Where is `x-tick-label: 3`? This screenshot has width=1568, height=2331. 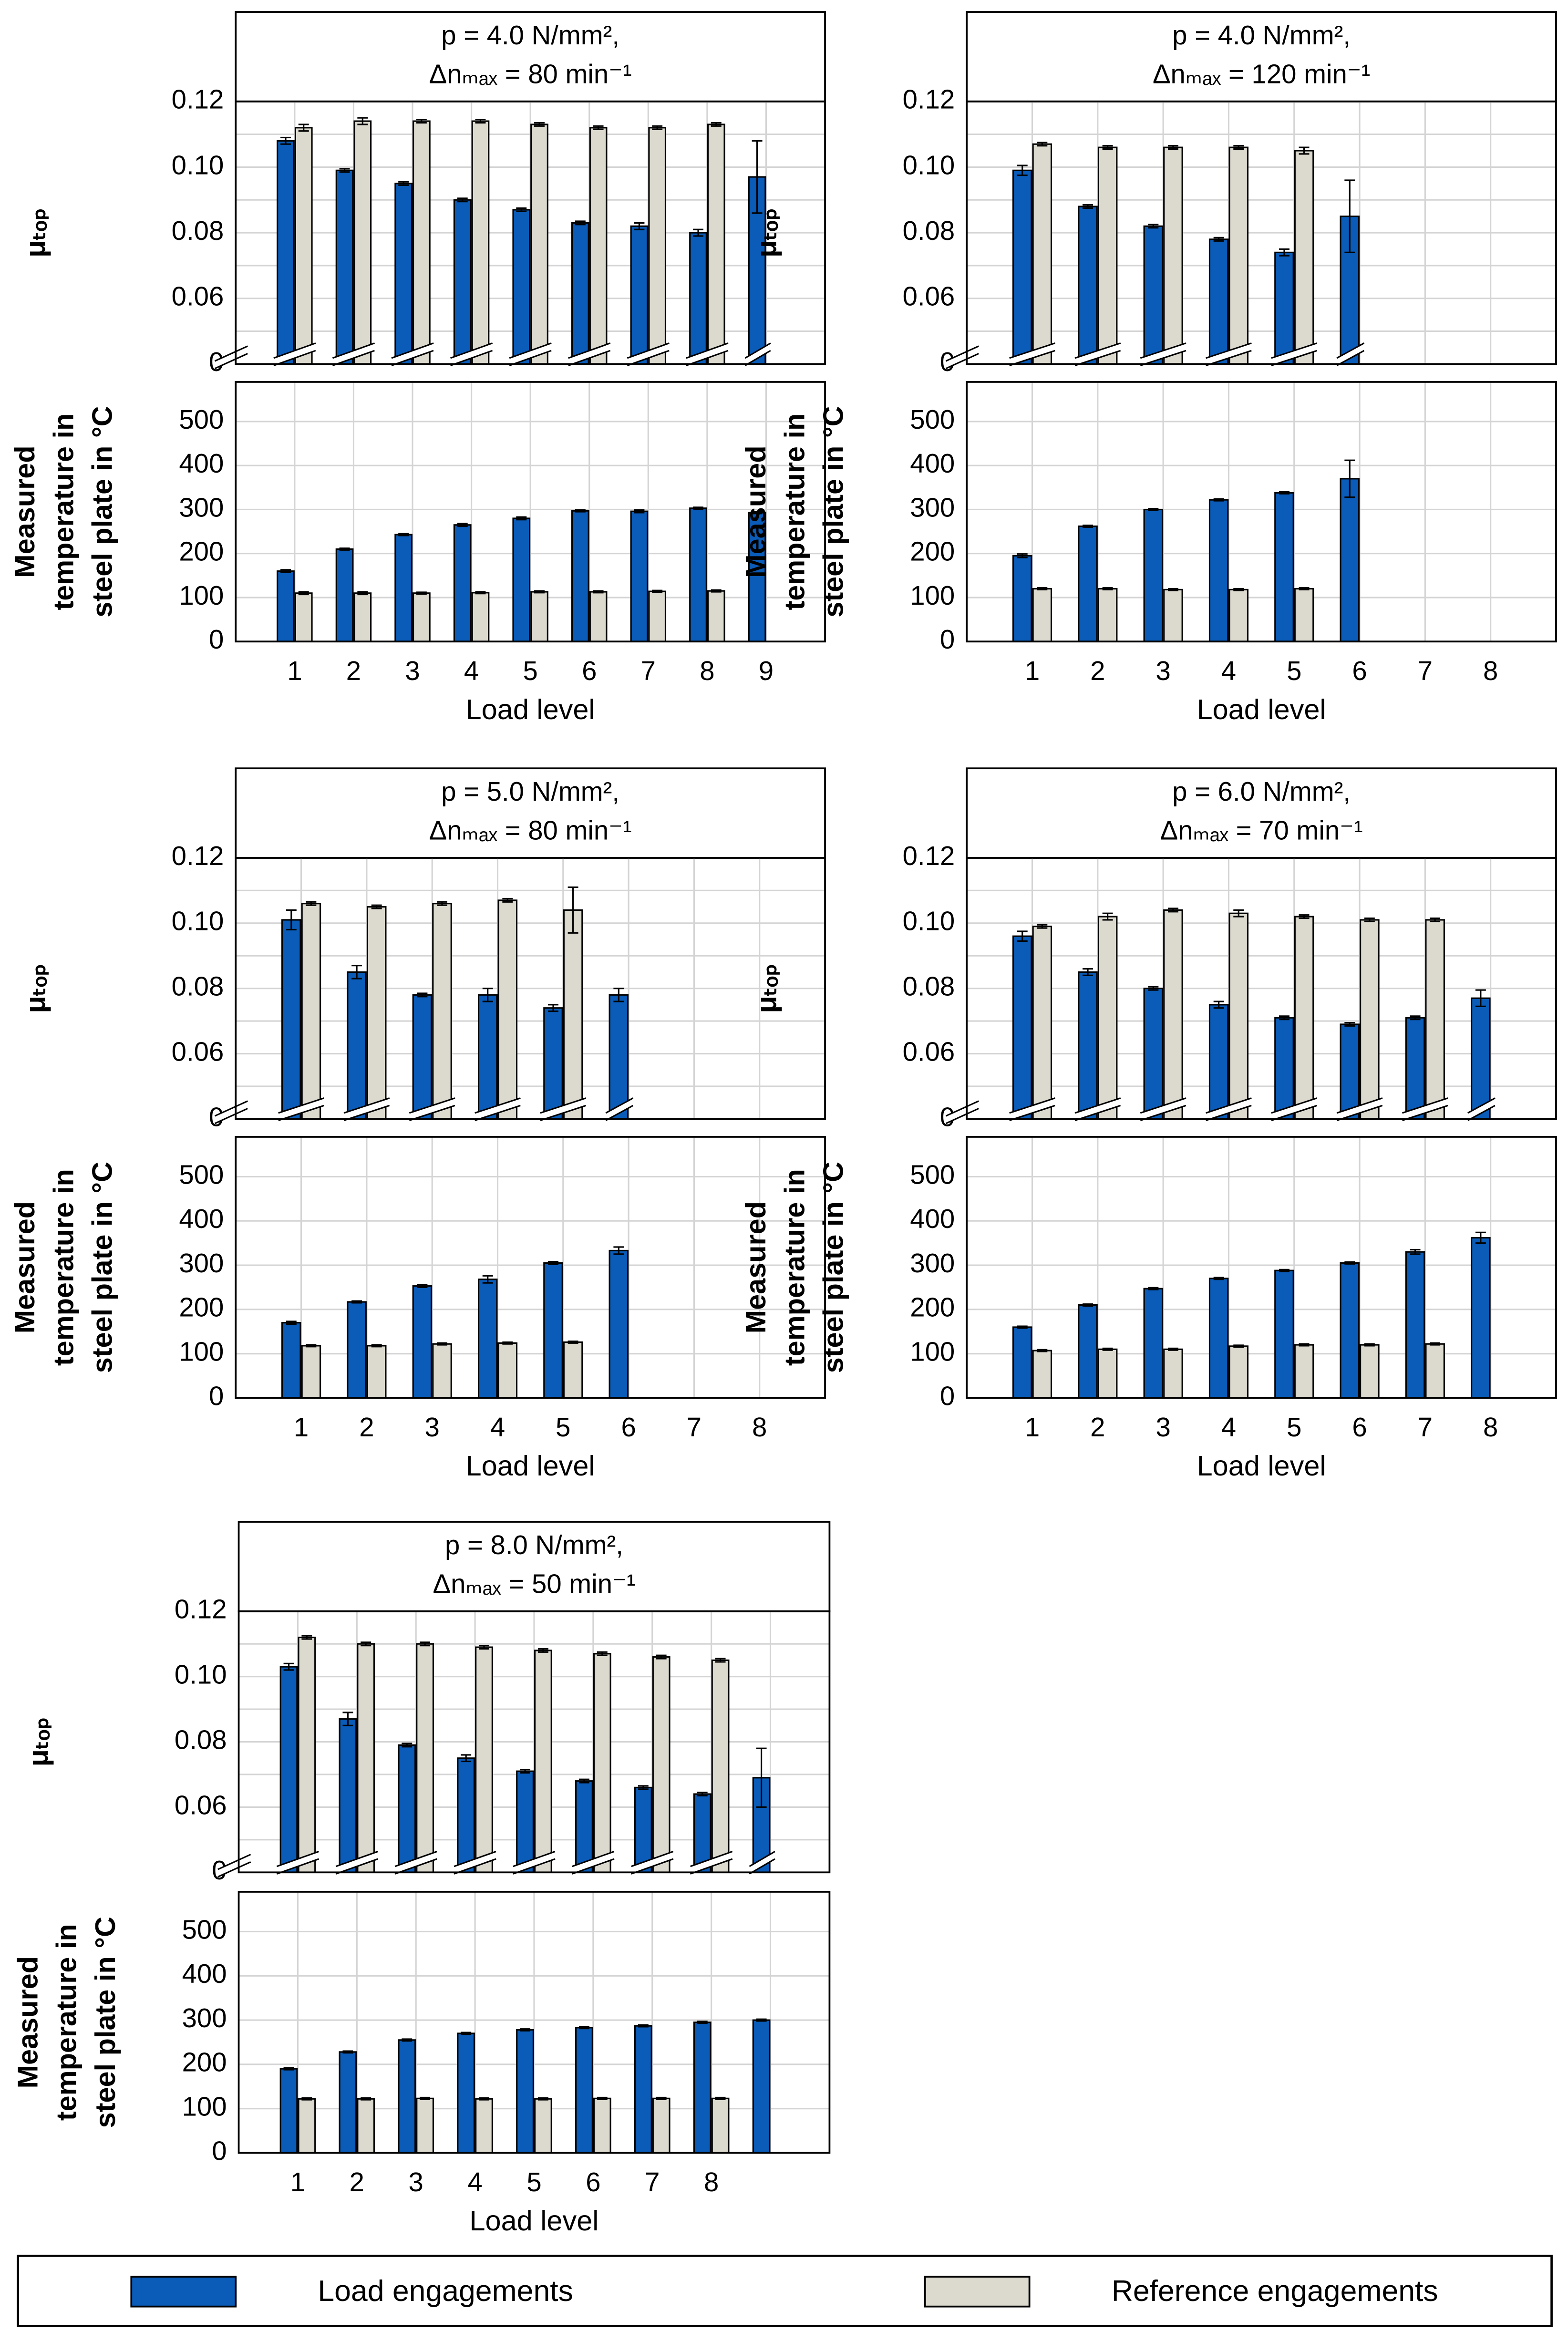
x-tick-label: 3 is located at coordinates (1162, 1427).